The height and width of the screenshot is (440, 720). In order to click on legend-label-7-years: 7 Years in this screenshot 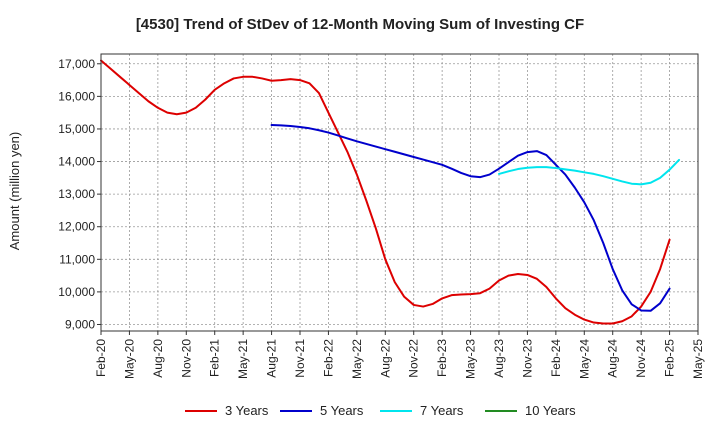, I will do `click(442, 410)`.